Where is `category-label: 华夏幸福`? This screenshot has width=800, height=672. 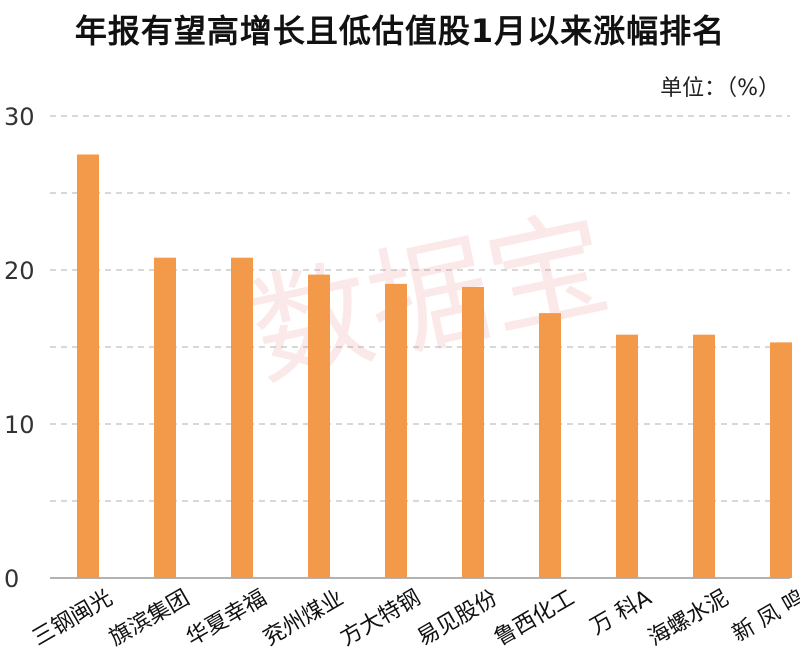
category-label: 华夏幸福 is located at coordinates (226, 619).